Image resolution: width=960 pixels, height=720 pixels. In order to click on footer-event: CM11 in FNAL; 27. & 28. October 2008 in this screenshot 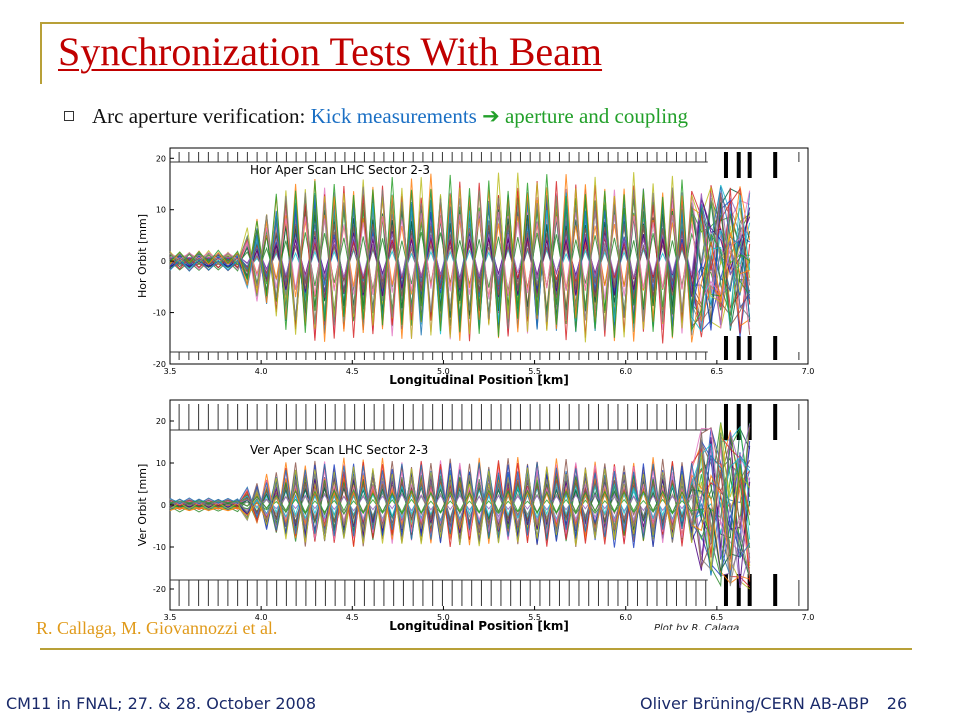, I will do `click(161, 703)`.